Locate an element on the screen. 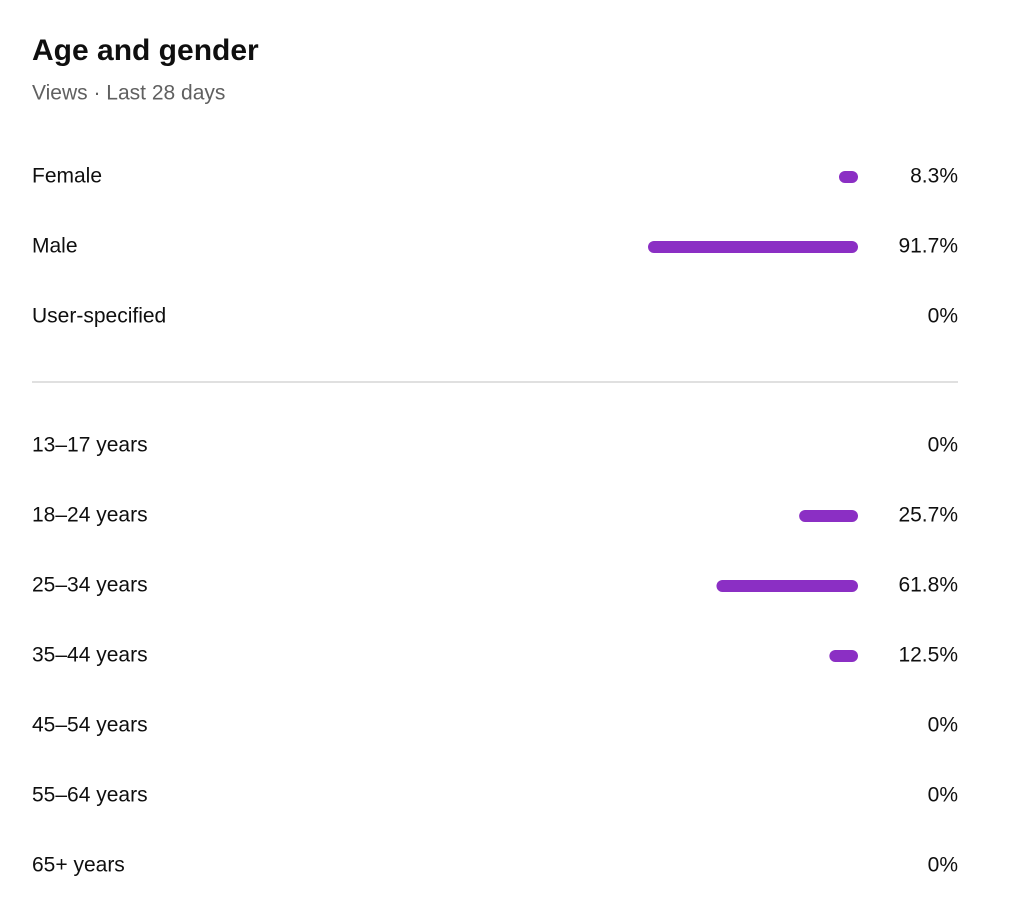 This screenshot has width=1027, height=915. row-label: 45–54 years is located at coordinates (90, 725).